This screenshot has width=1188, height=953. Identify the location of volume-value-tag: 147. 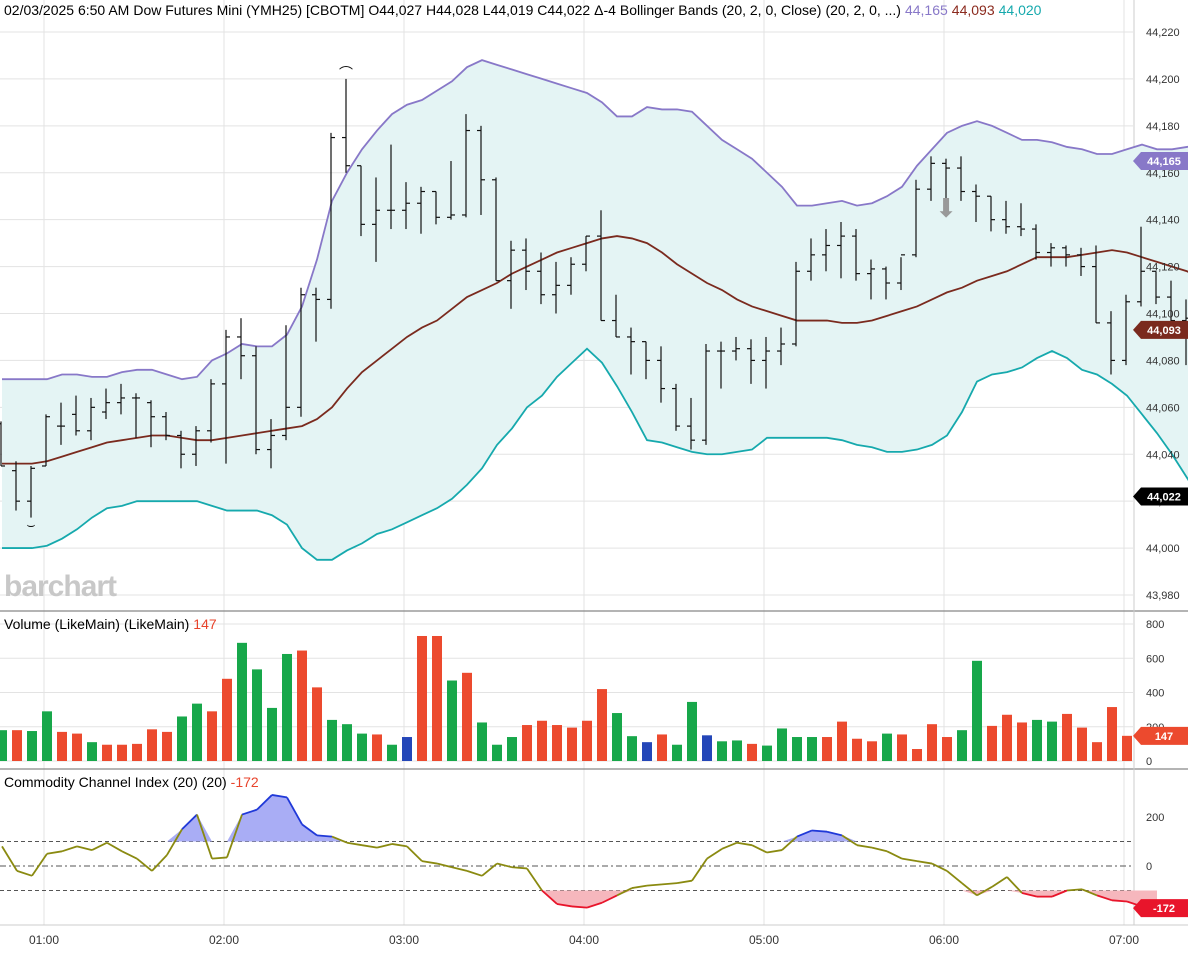
(1160, 735).